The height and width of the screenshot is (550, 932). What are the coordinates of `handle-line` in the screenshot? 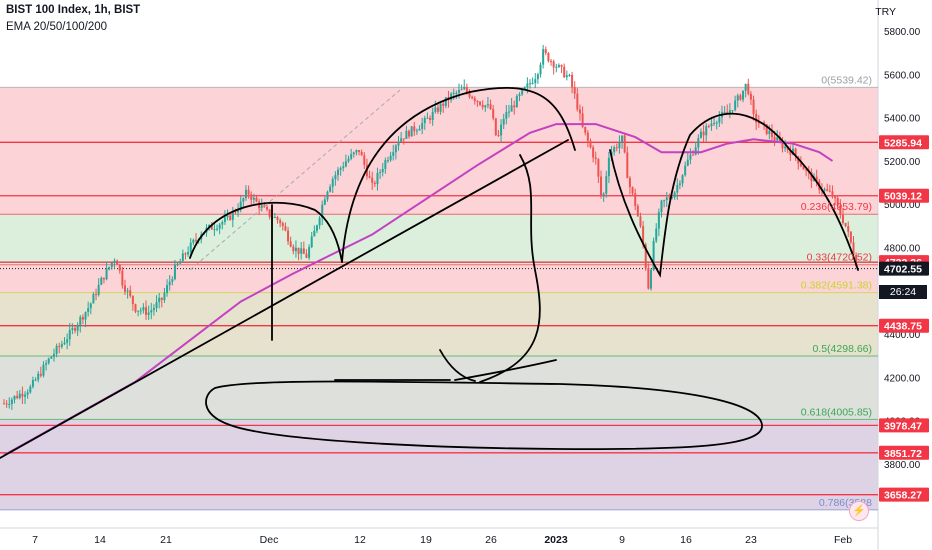 It's located at (505, 370).